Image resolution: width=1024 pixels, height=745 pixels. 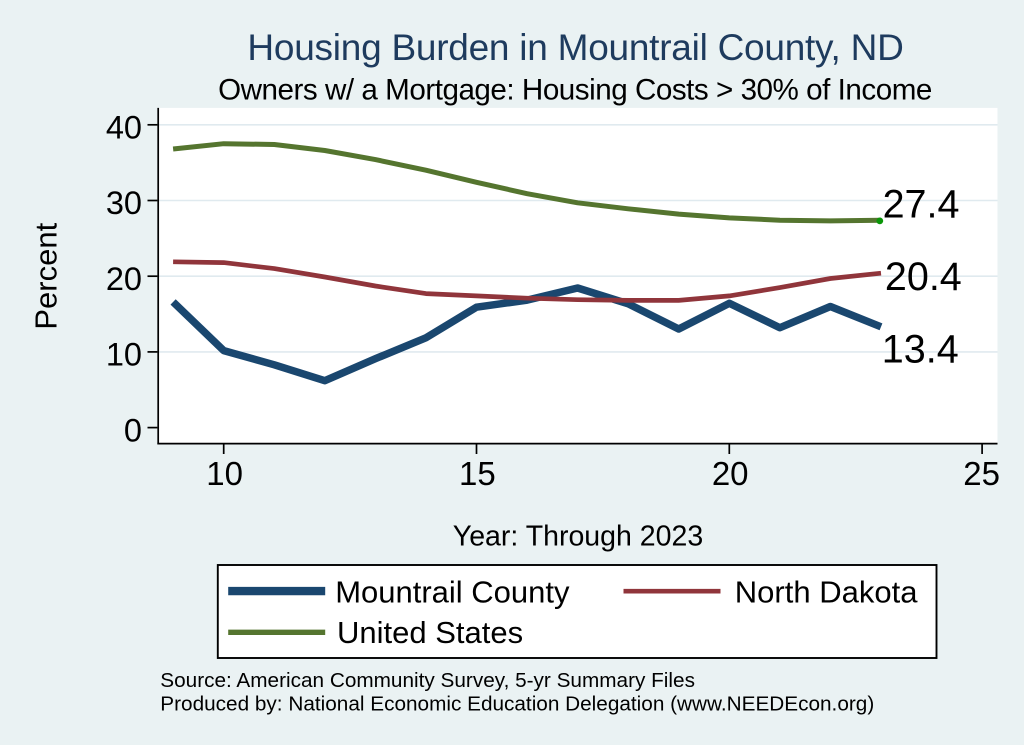 I want to click on svg-text: 40, so click(x=124, y=128).